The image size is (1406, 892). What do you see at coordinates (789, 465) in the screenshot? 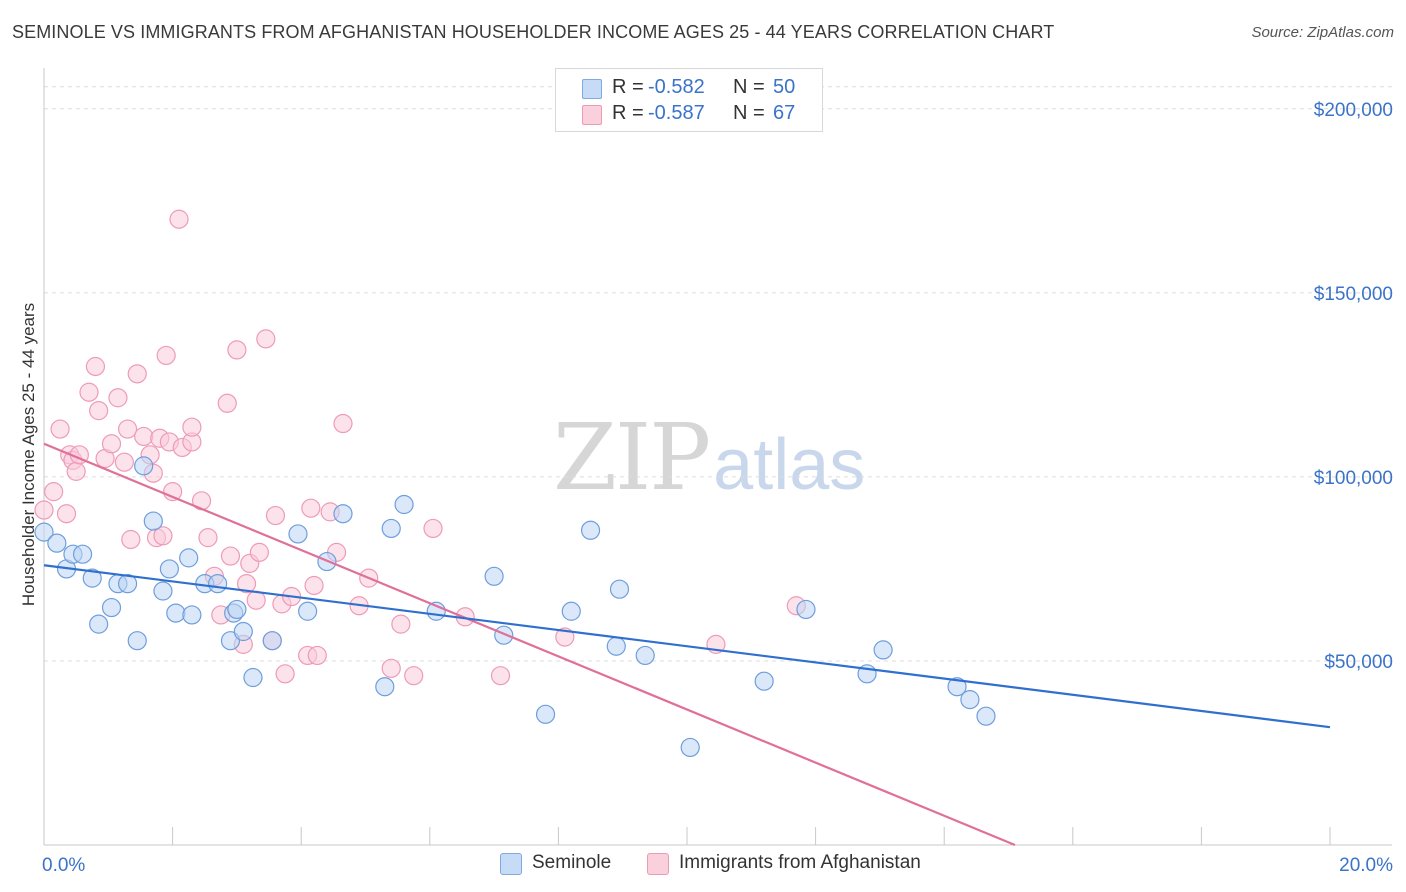
I see `watermark-atlas: atlas` at bounding box center [789, 465].